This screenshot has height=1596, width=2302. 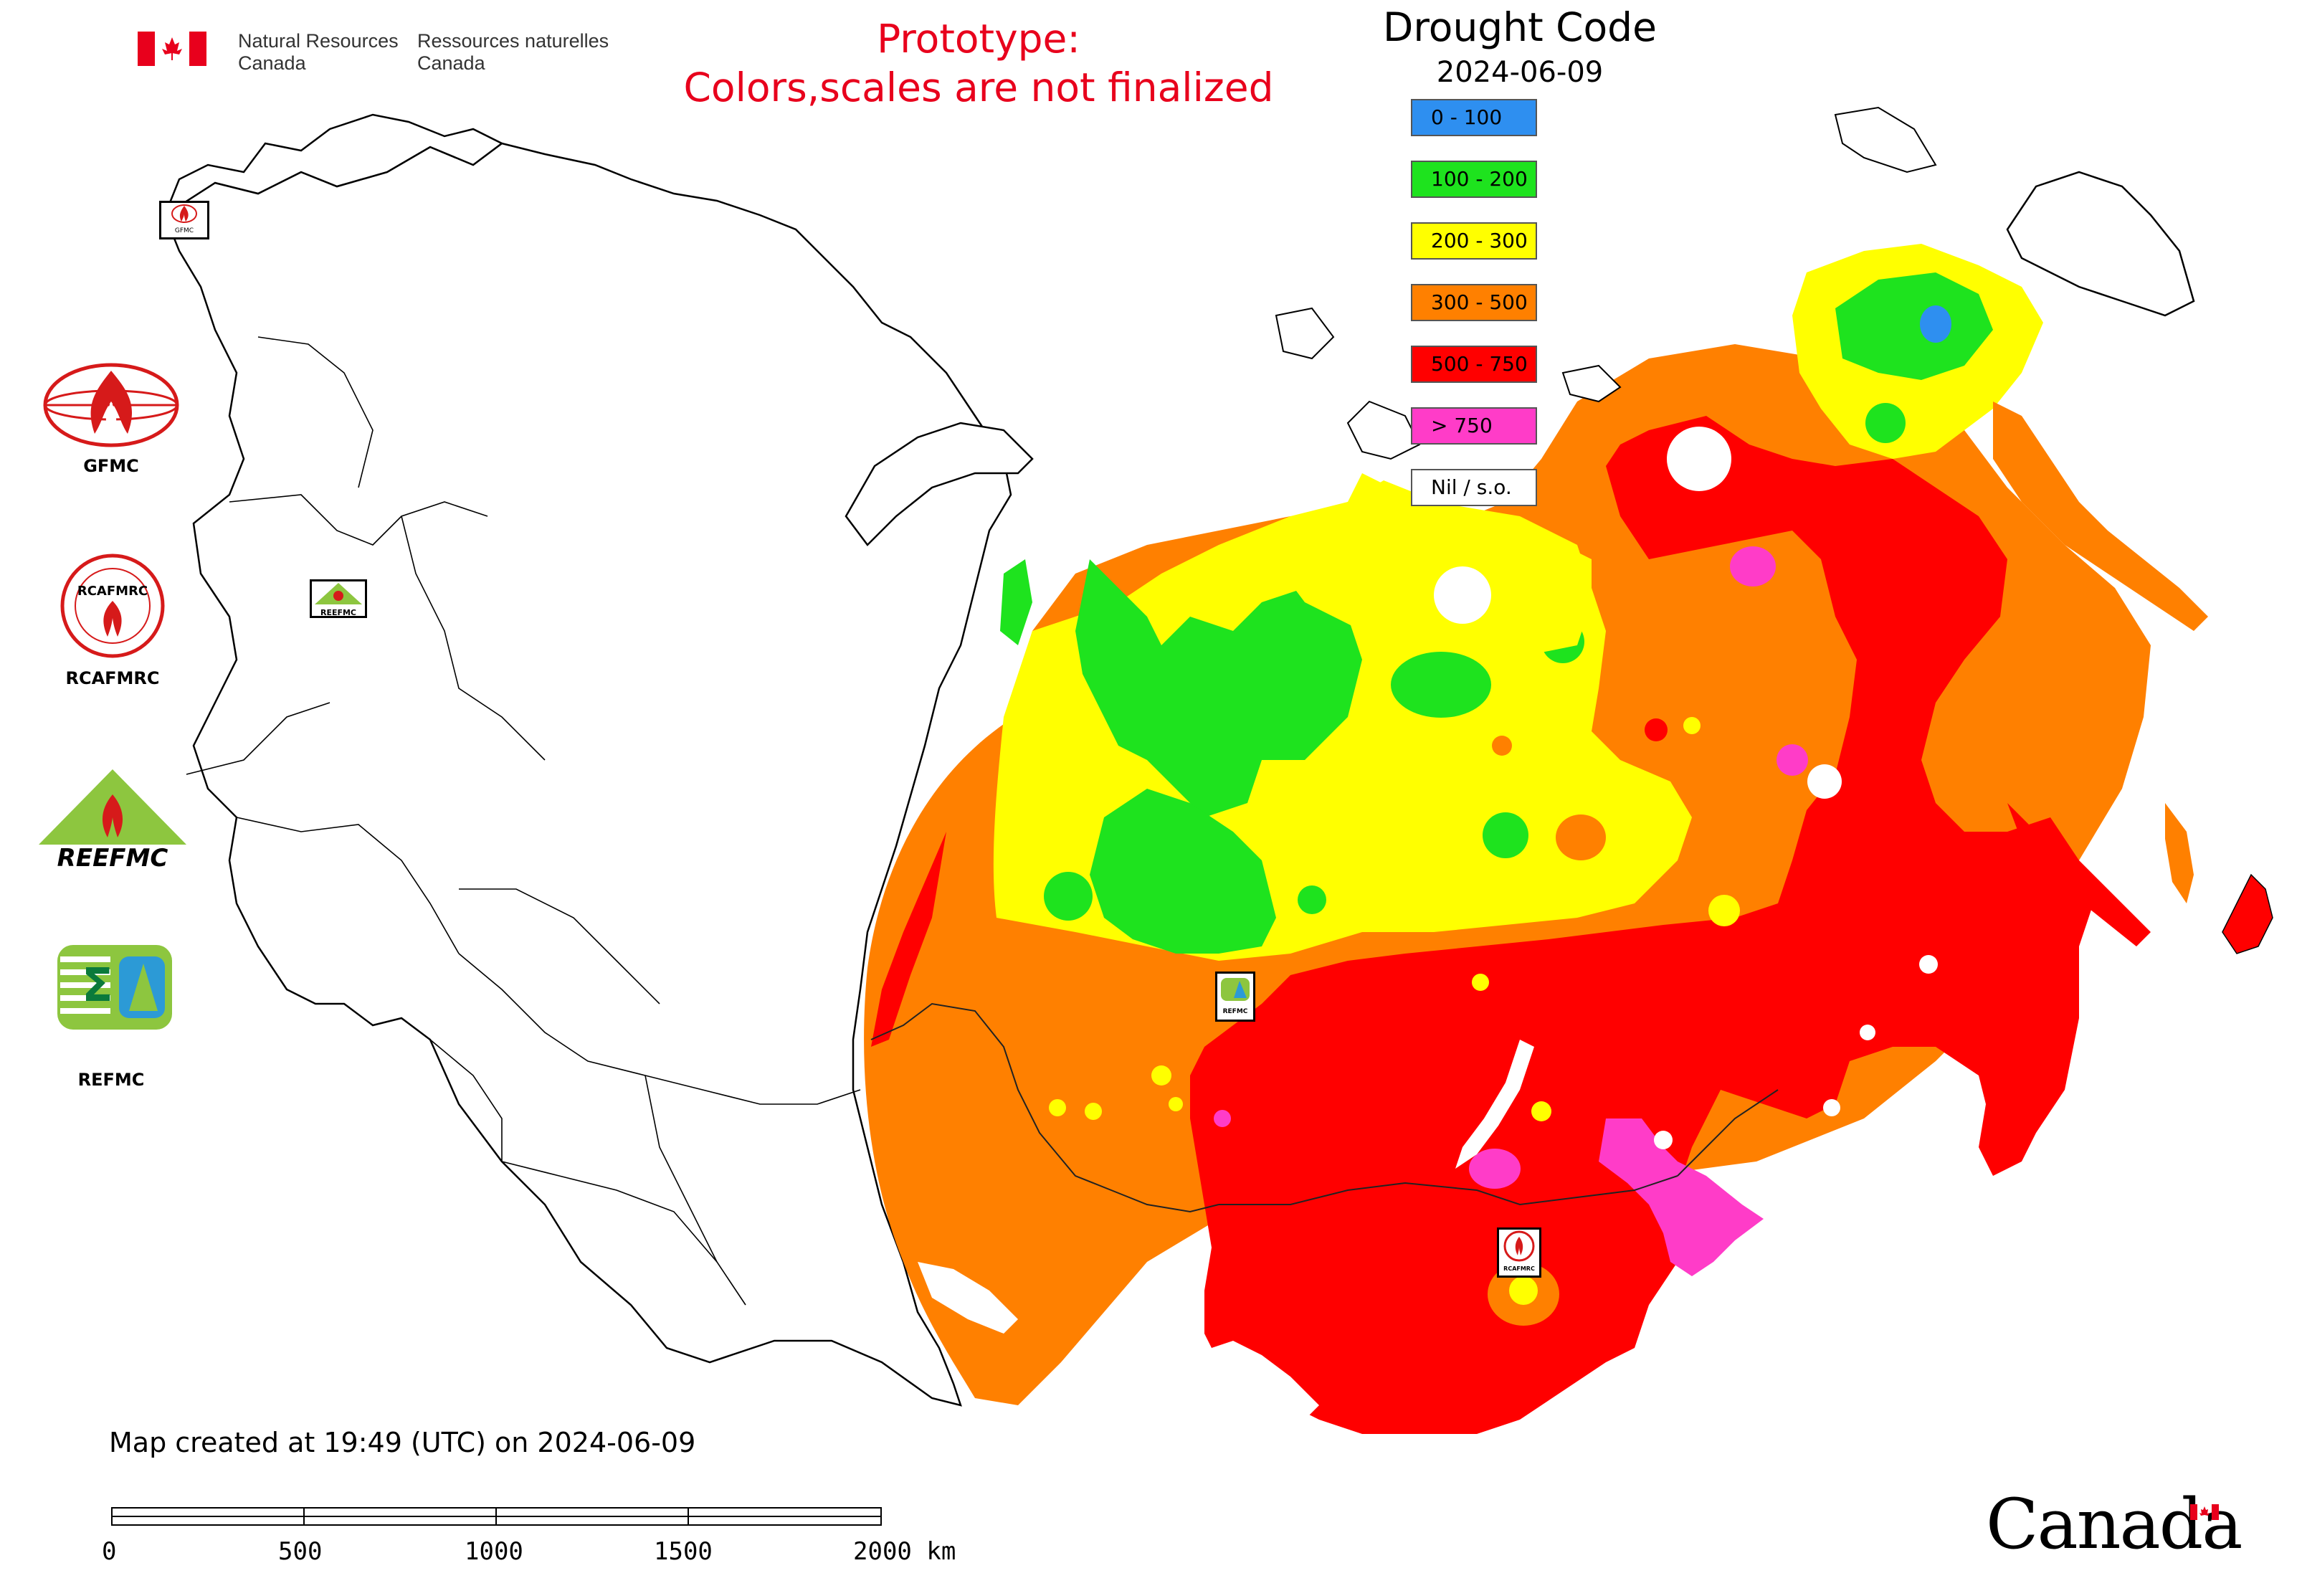 I want to click on zone-green-south, so click(x=1183, y=871).